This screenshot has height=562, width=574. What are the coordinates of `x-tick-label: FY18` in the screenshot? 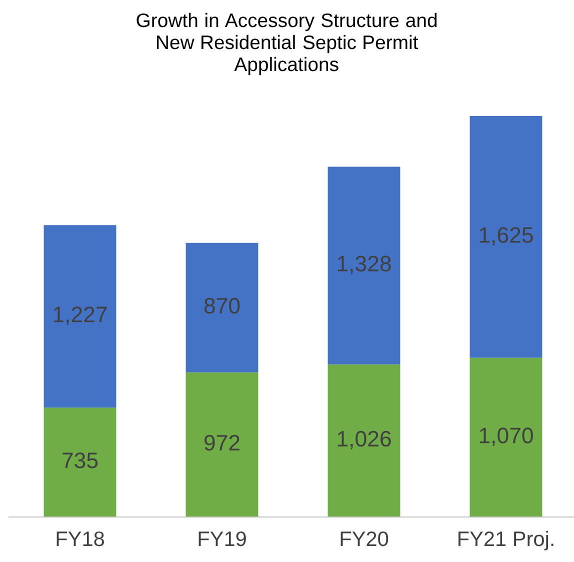 It's located at (80, 538).